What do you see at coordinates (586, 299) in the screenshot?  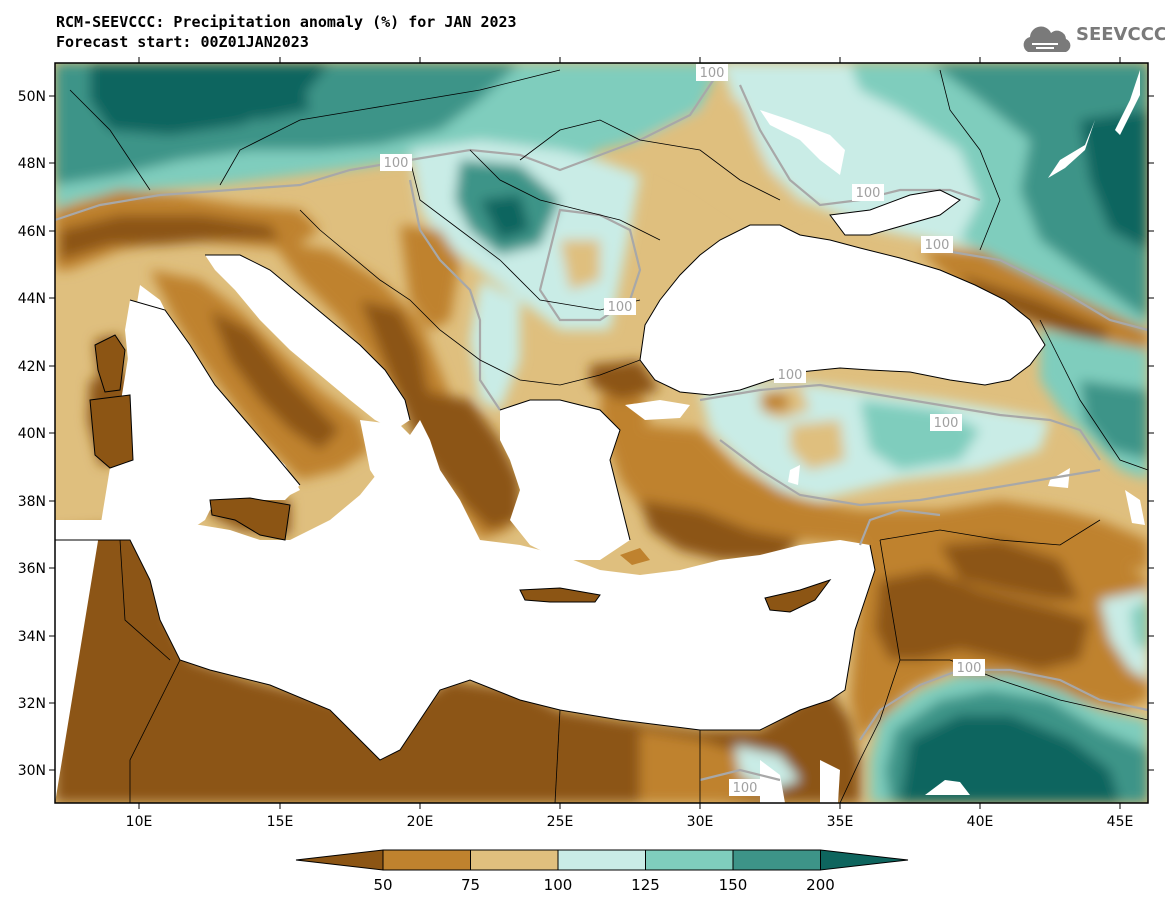 I see `lat-tick: 44N` at bounding box center [586, 299].